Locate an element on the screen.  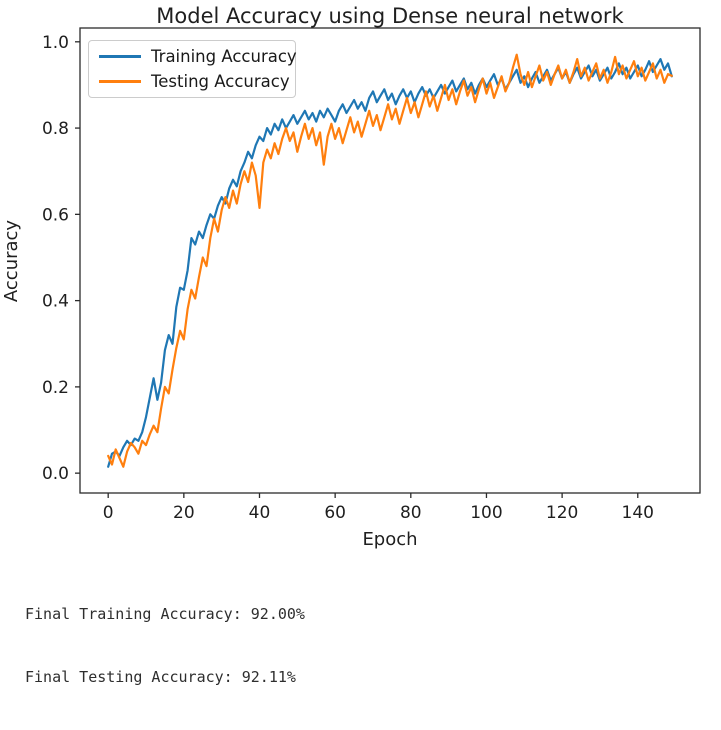
y-tick-label: 0.0 is located at coordinates (55, 474).